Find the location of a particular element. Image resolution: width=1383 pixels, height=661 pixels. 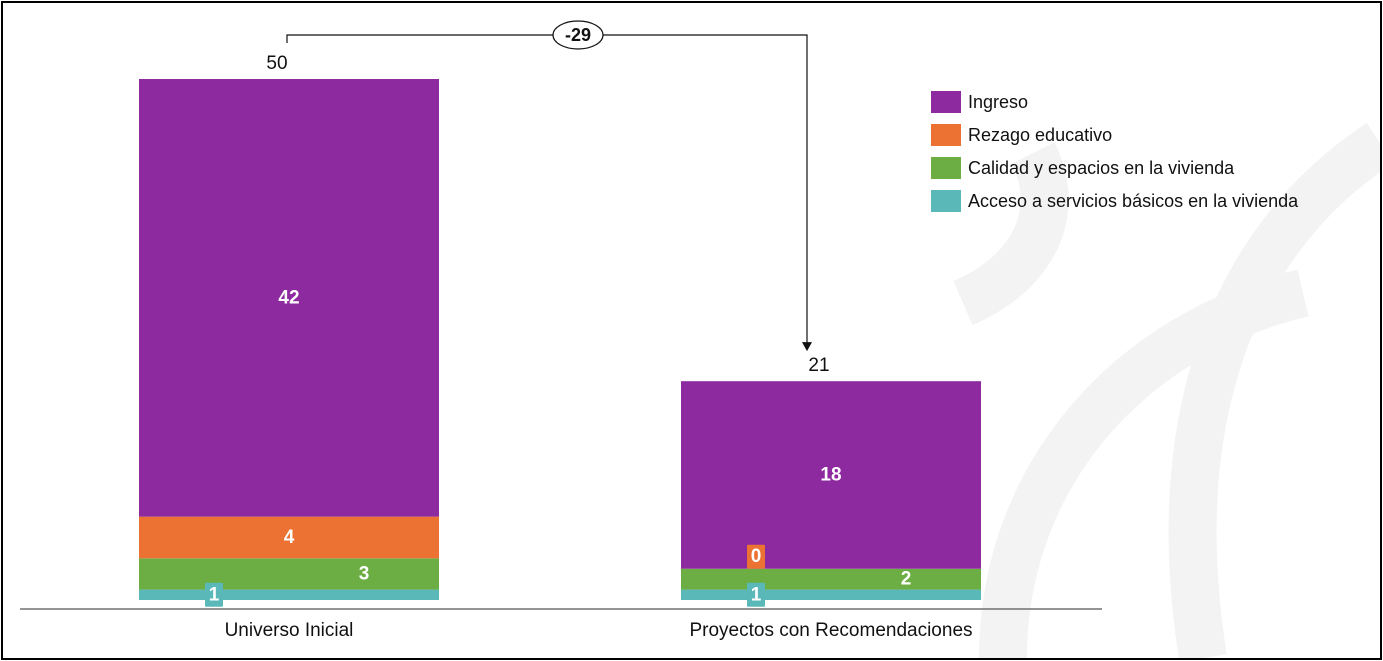

bar-segment-rezago-educativo is located at coordinates (289, 537).